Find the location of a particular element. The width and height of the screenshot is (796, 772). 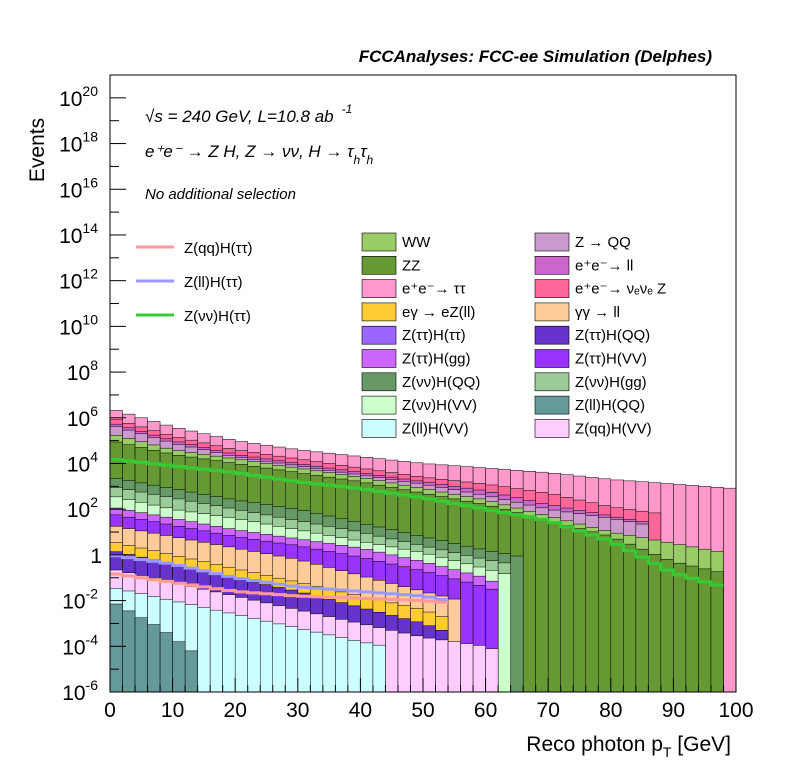

legend-label: Z(ll)H(QQ) is located at coordinates (610, 405).